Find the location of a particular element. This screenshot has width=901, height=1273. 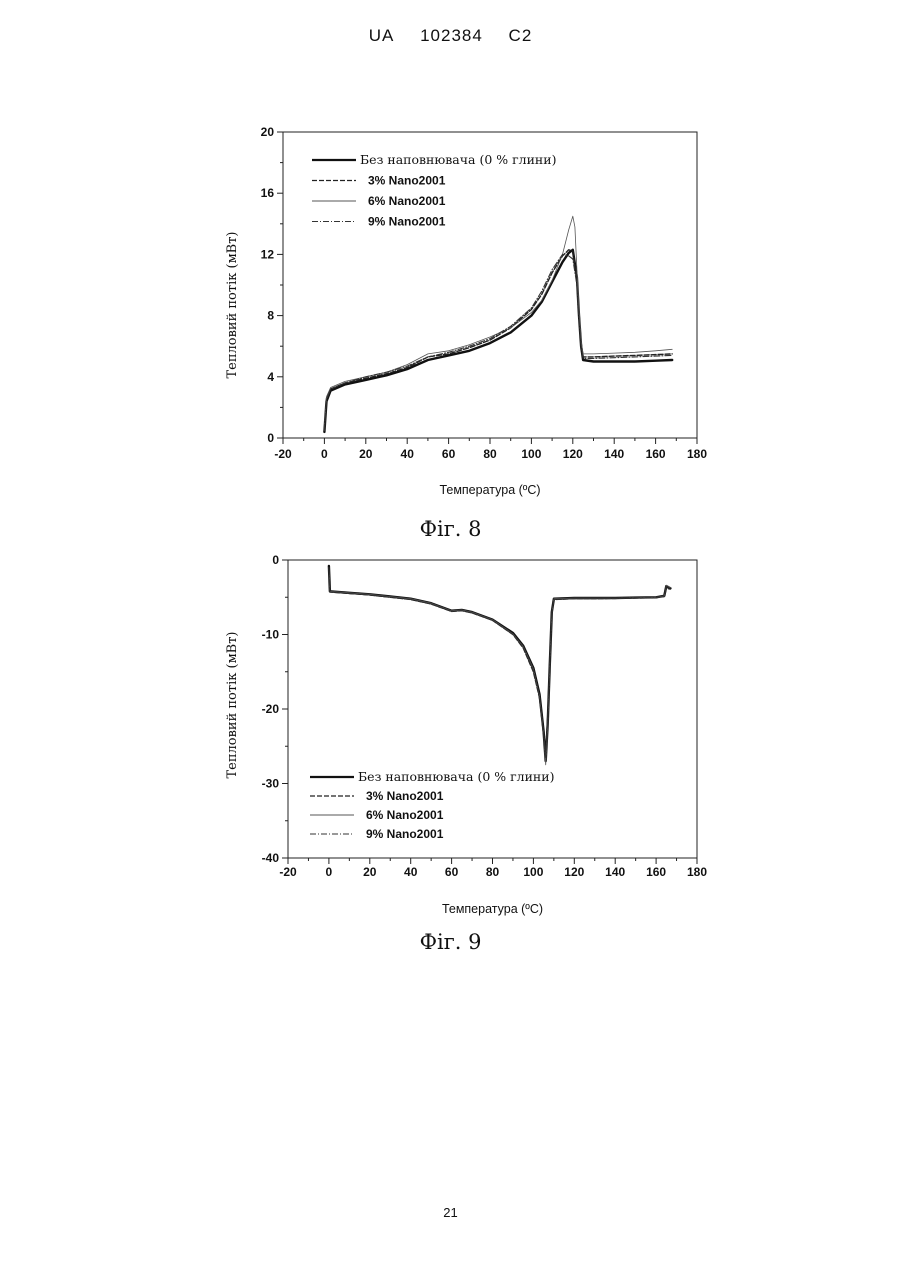

x-tick-label: 60 is located at coordinates (452, 872).